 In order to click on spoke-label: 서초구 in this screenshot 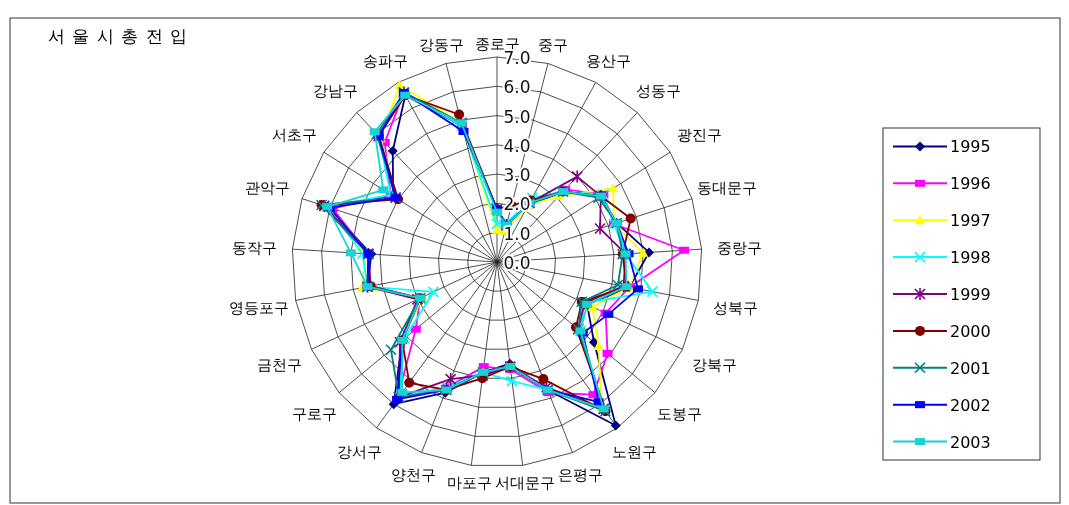, I will do `click(295, 134)`.